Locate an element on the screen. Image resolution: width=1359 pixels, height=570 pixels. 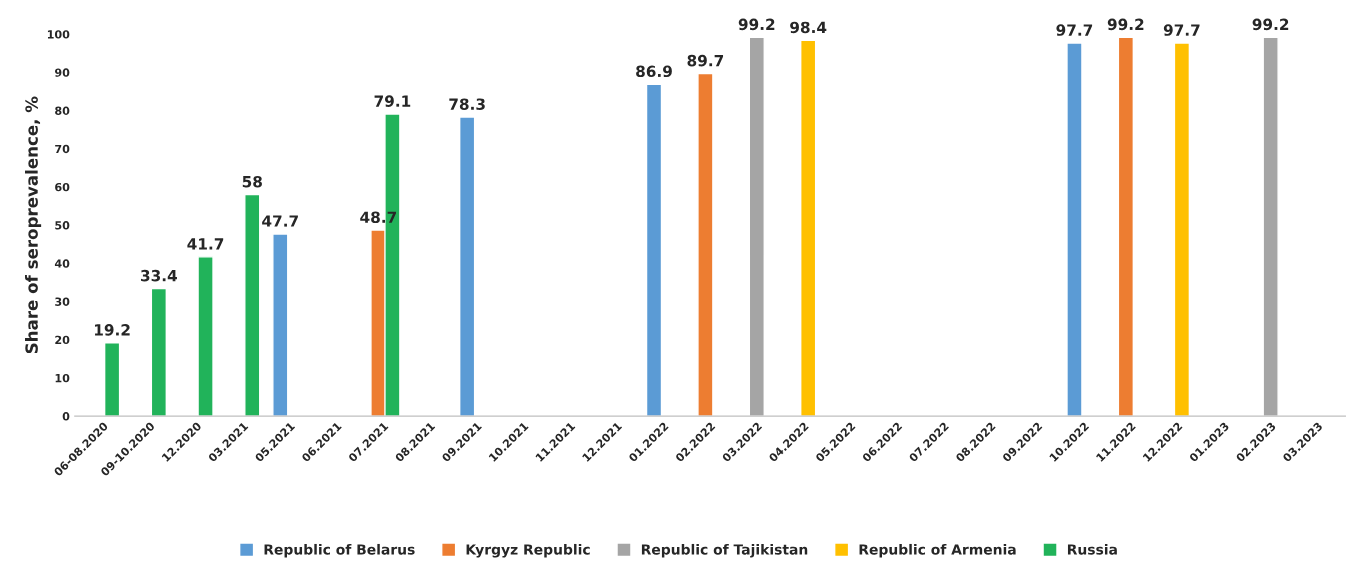
y-tick-label: 10 is located at coordinates (62, 378).